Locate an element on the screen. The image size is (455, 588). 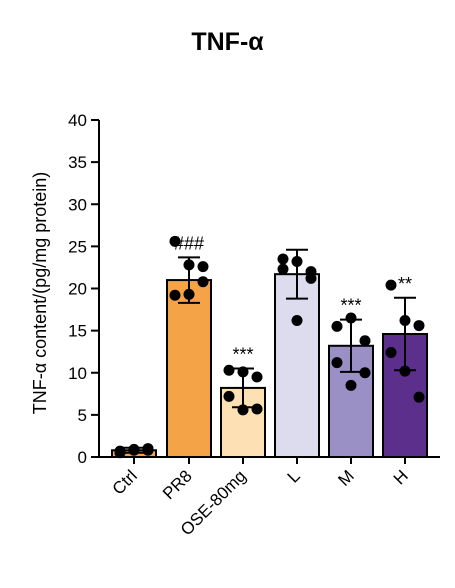
x-tick-label: L is located at coordinates (294, 476).